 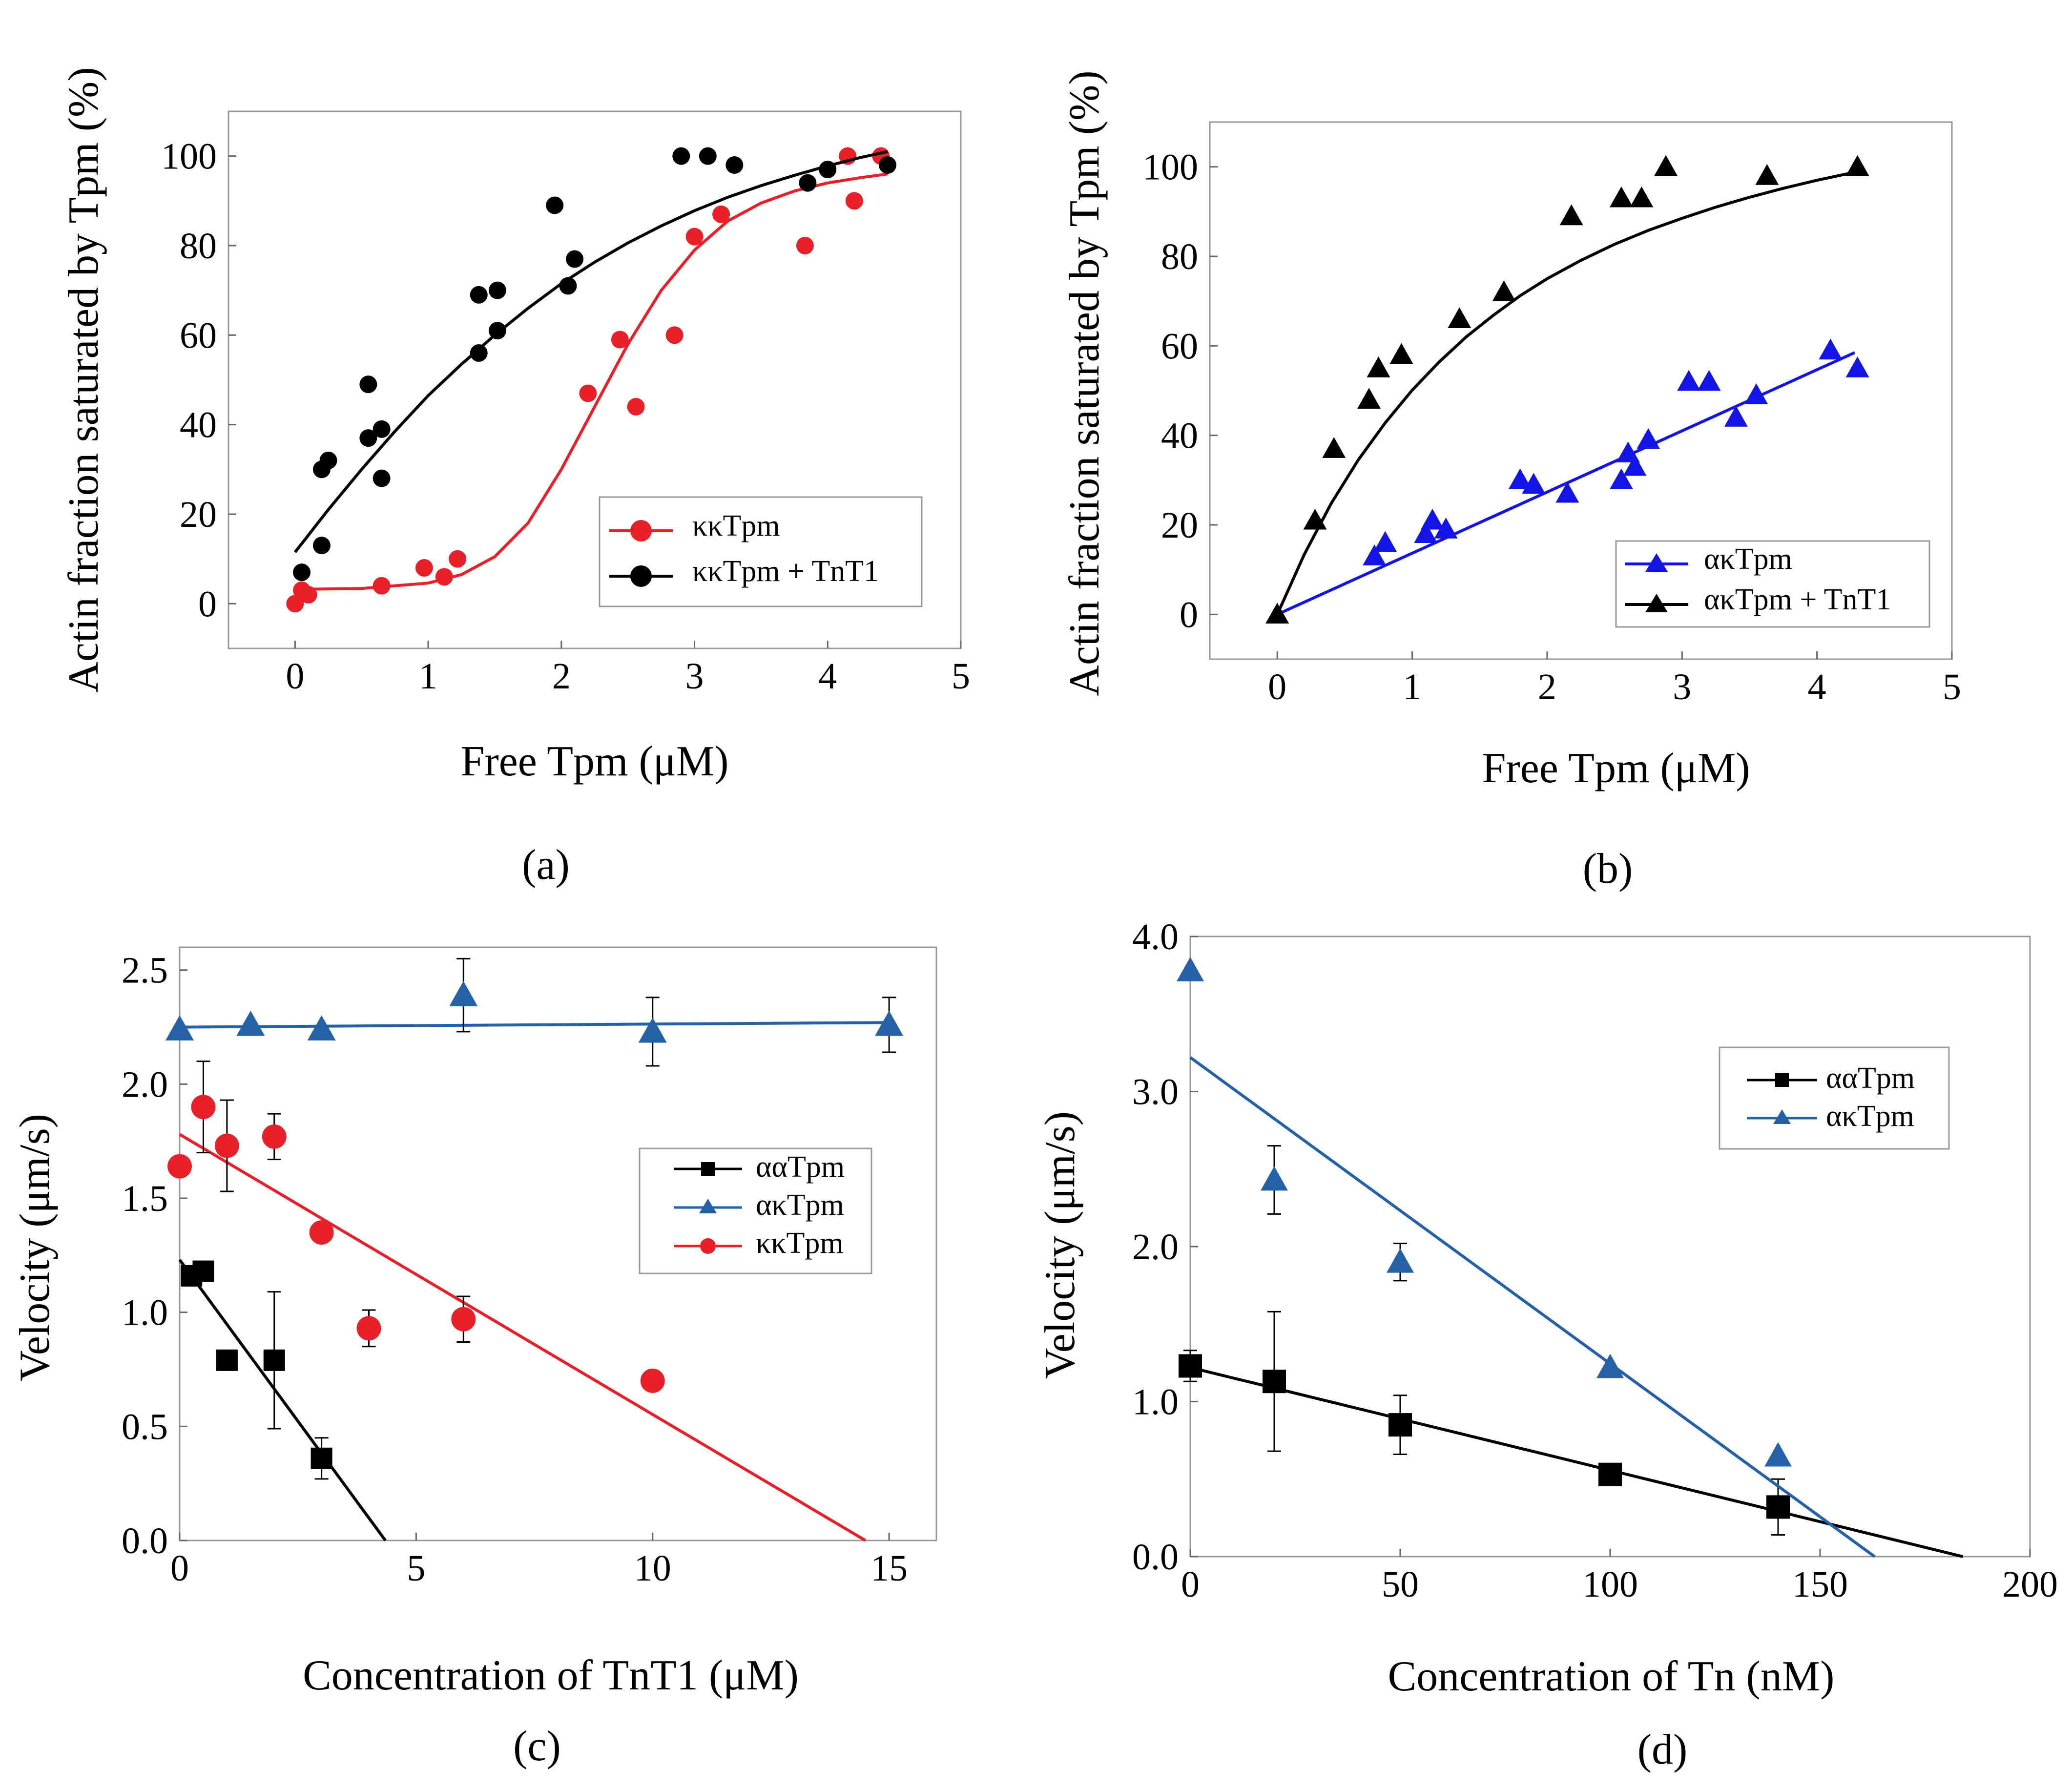 I want to click on x-tick-label: 4, so click(x=827, y=676).